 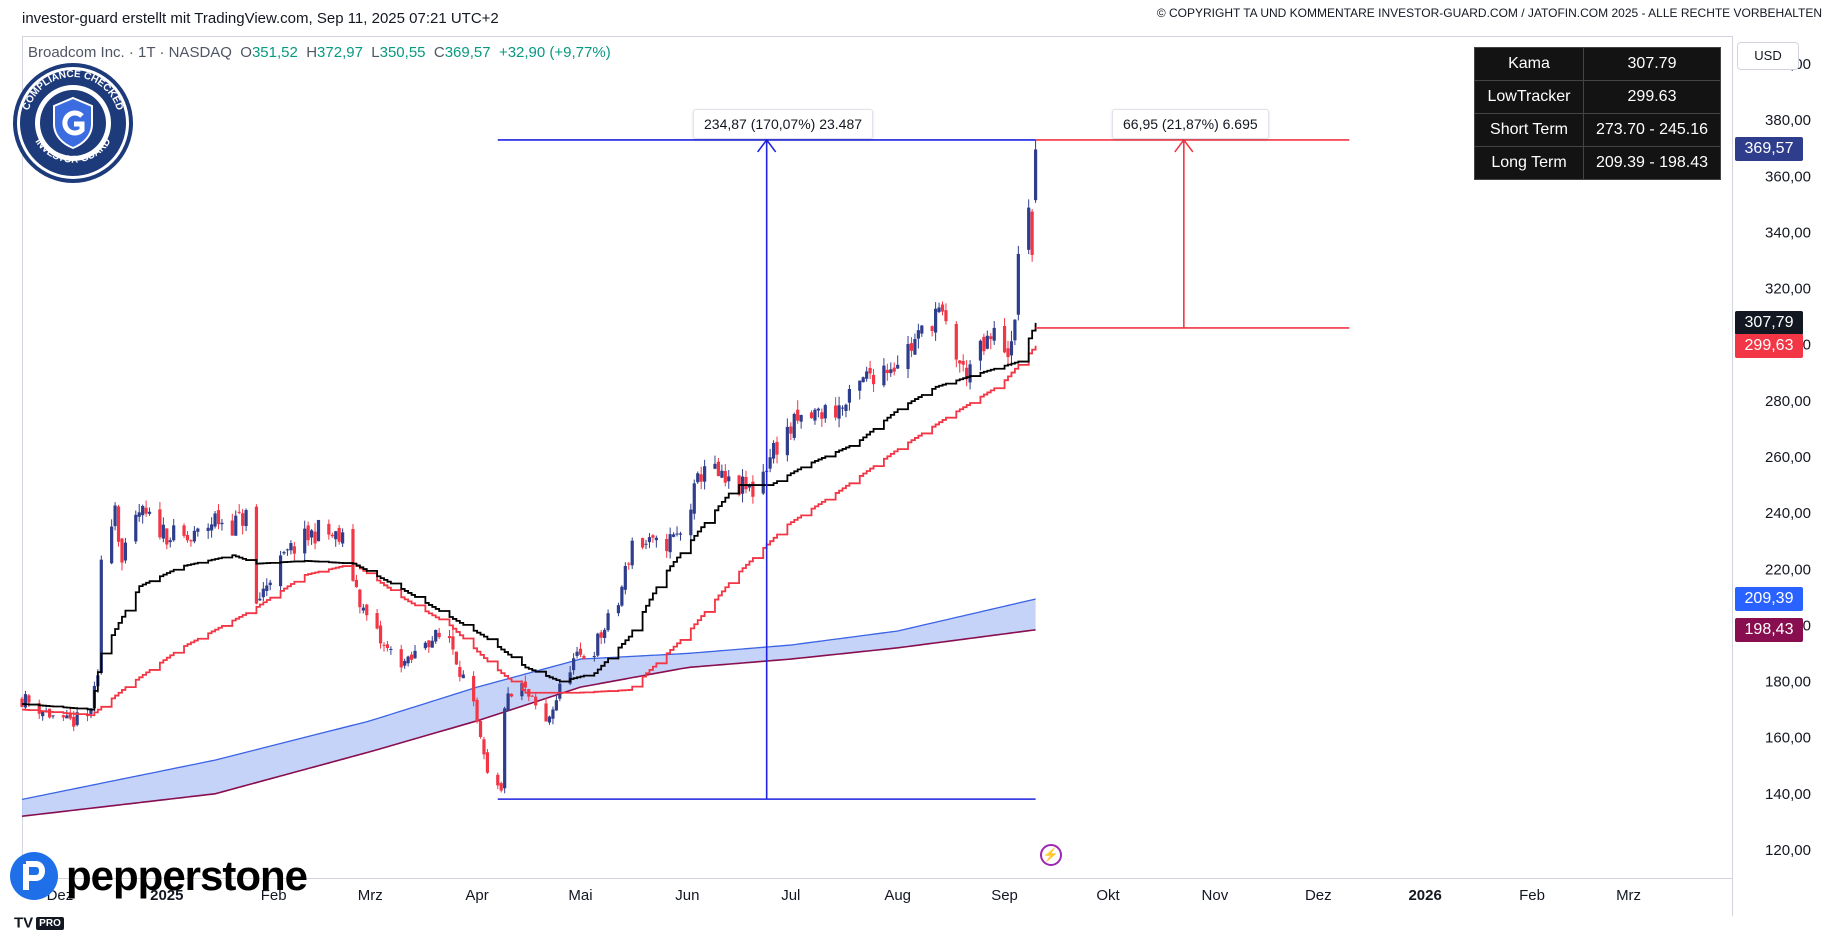 I want to click on measurement-label-rise: 234,87 (170,07%) 23.487, so click(x=783, y=124).